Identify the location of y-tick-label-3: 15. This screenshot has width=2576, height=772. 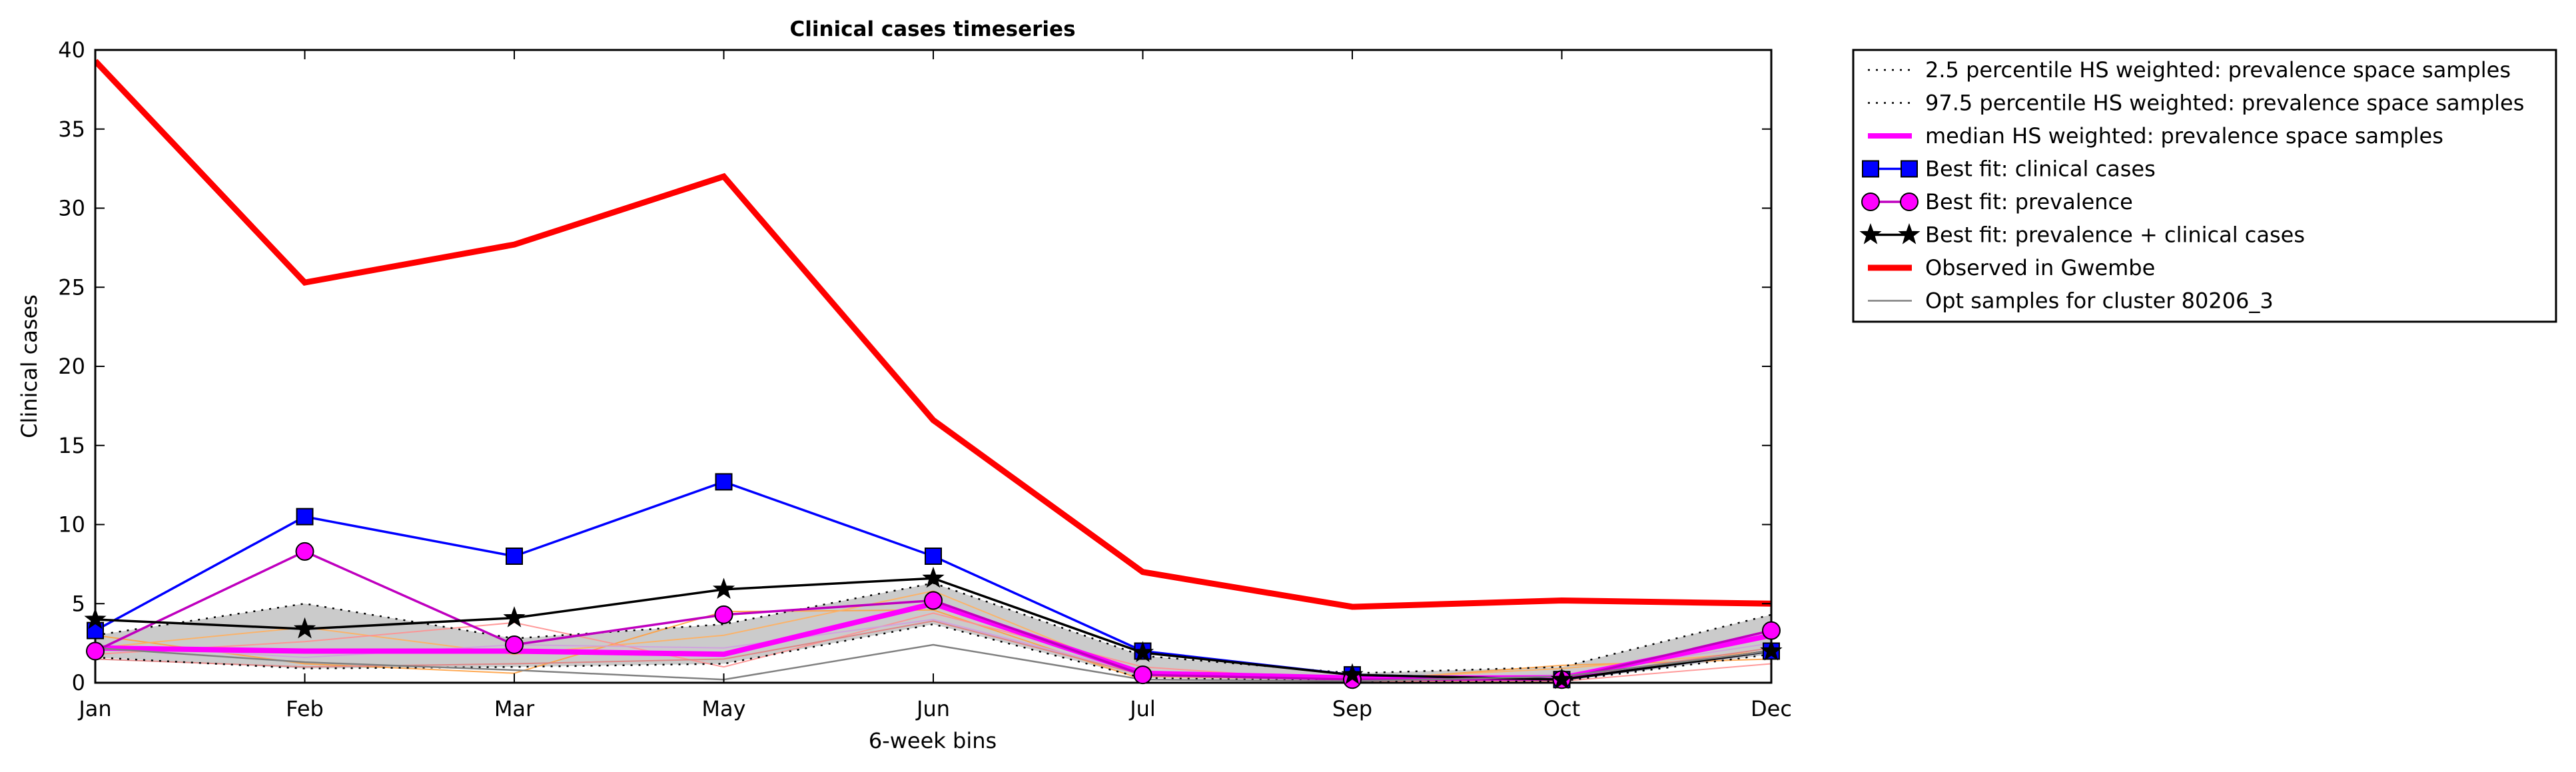
(72, 445).